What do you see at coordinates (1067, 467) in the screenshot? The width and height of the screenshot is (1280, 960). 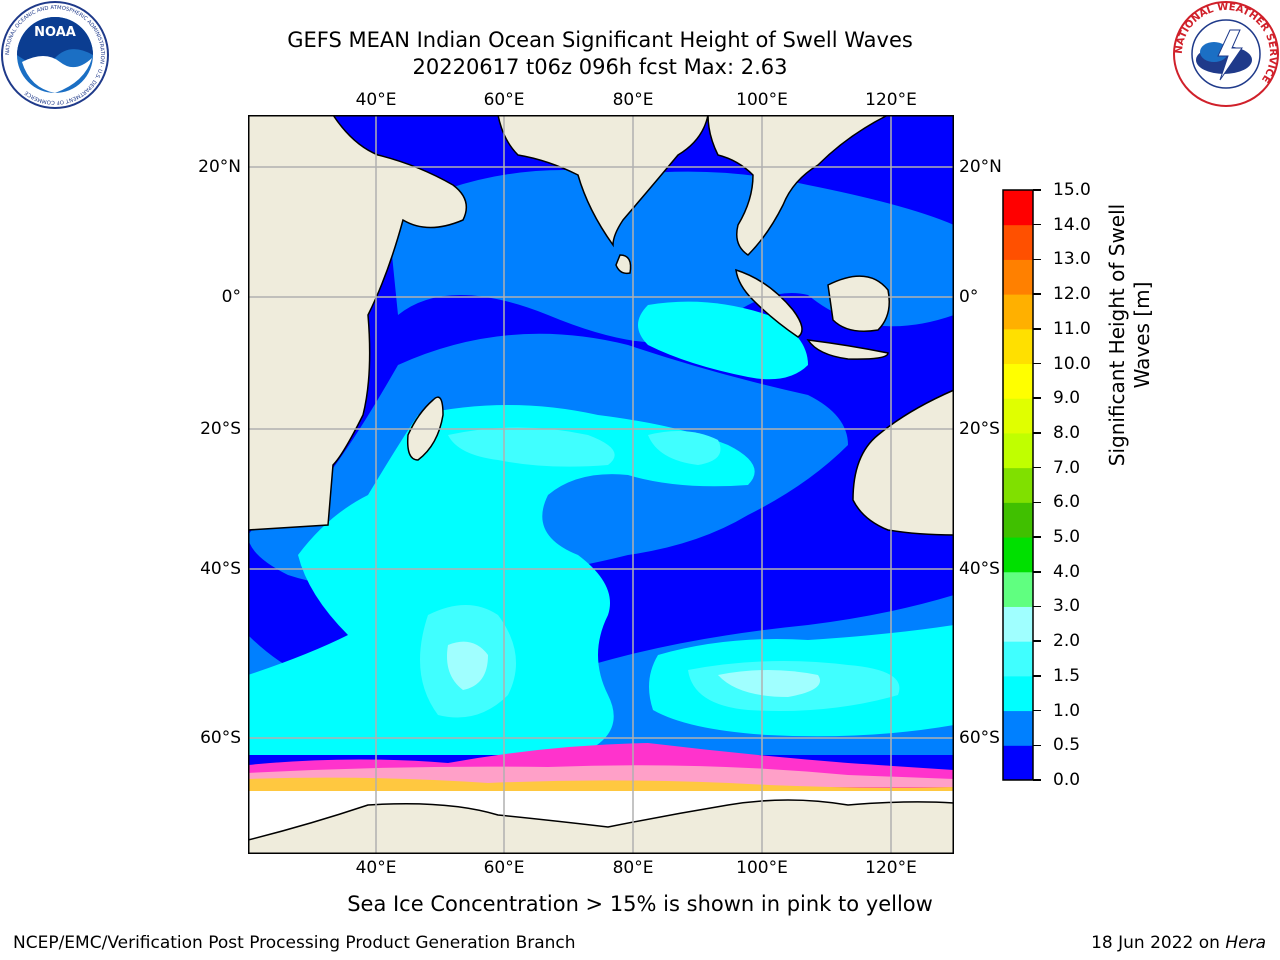 I see `colorbar-tick-label: 7.0` at bounding box center [1067, 467].